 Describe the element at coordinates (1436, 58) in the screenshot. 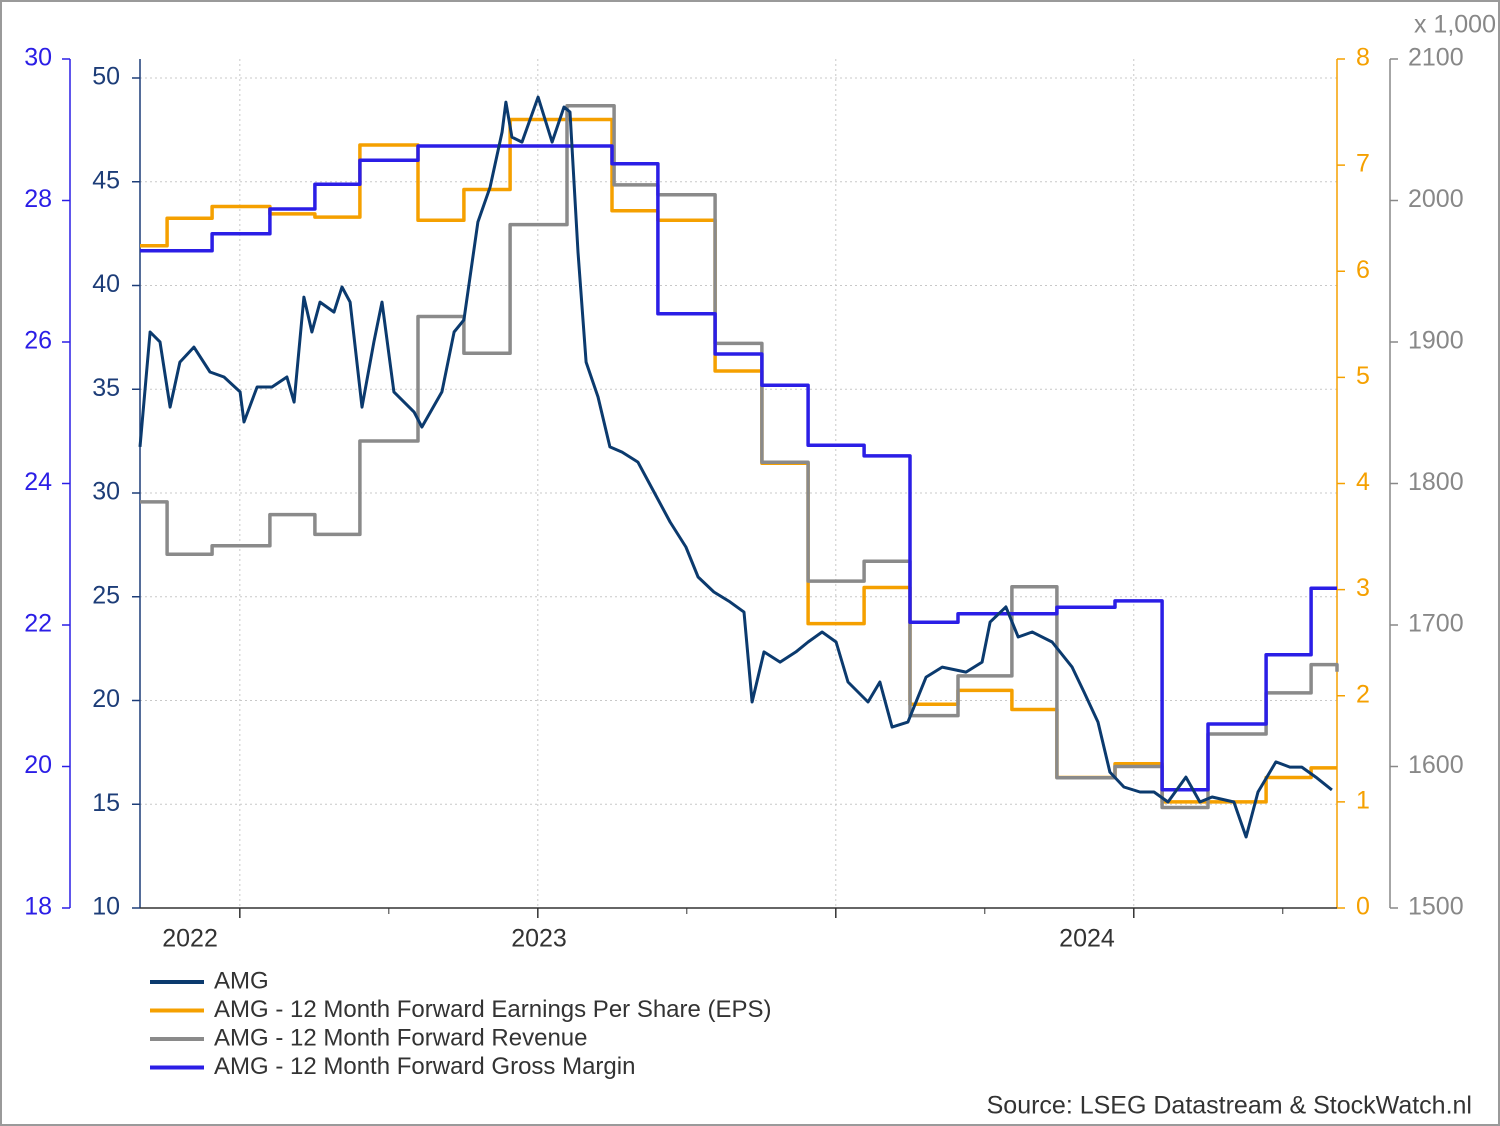

I see `y-tick-label: 2100` at that location.